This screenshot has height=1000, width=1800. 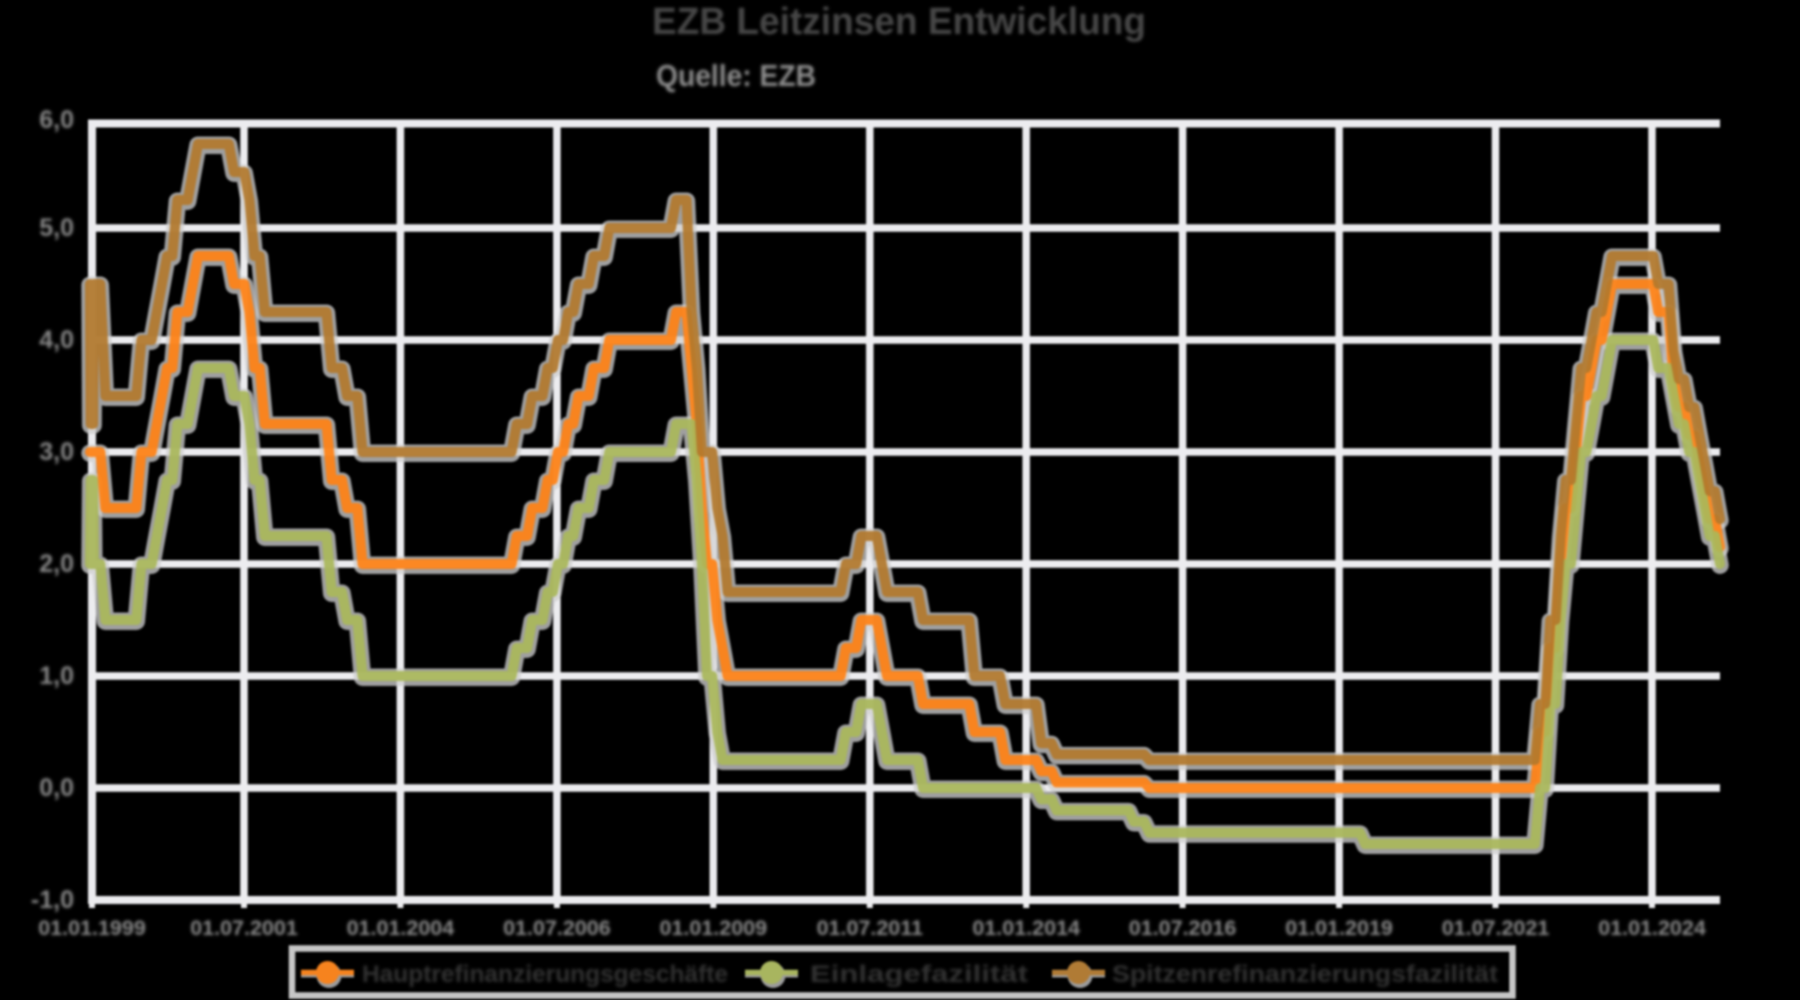 What do you see at coordinates (401, 928) in the screenshot?
I see `svg-text: 01.01.2004` at bounding box center [401, 928].